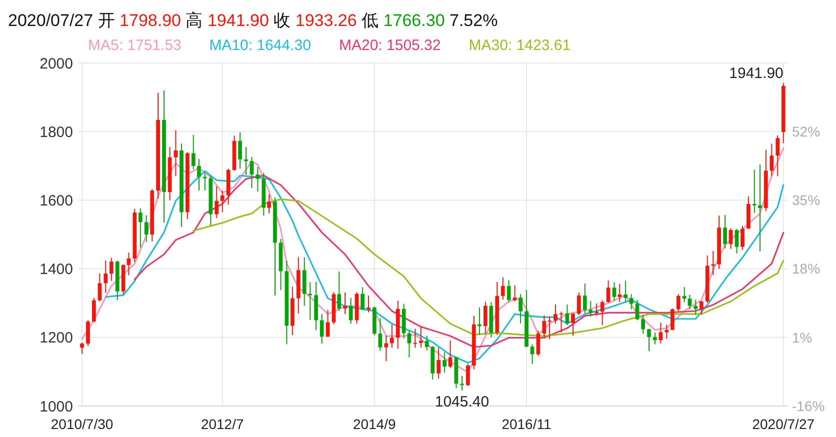 The width and height of the screenshot is (836, 437). I want to click on text: MA20: 1505.32, so click(390, 45).